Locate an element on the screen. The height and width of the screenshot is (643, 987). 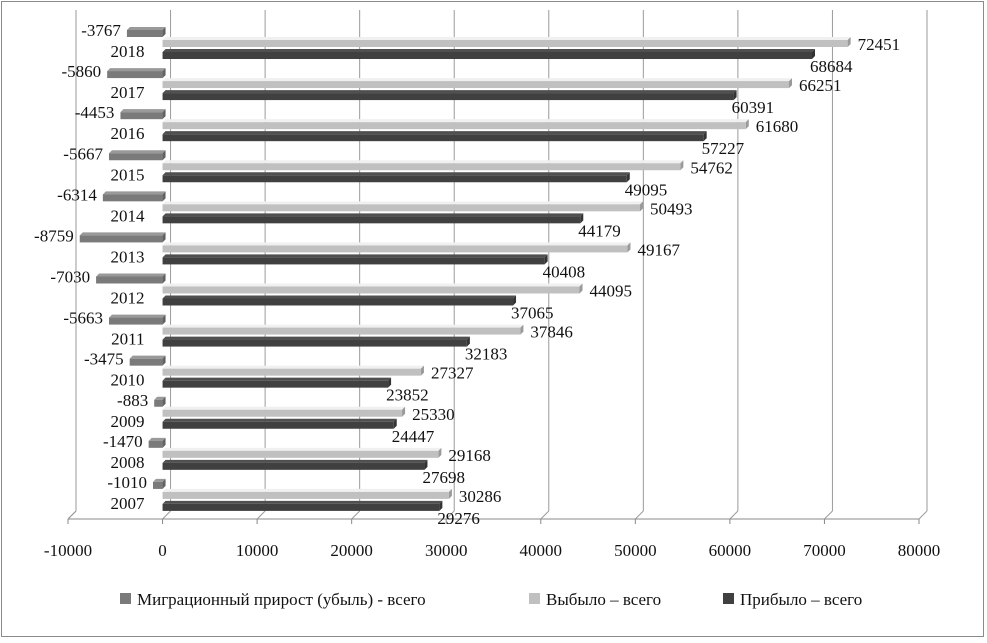
data-label-arrived: 57227 is located at coordinates (723, 148).